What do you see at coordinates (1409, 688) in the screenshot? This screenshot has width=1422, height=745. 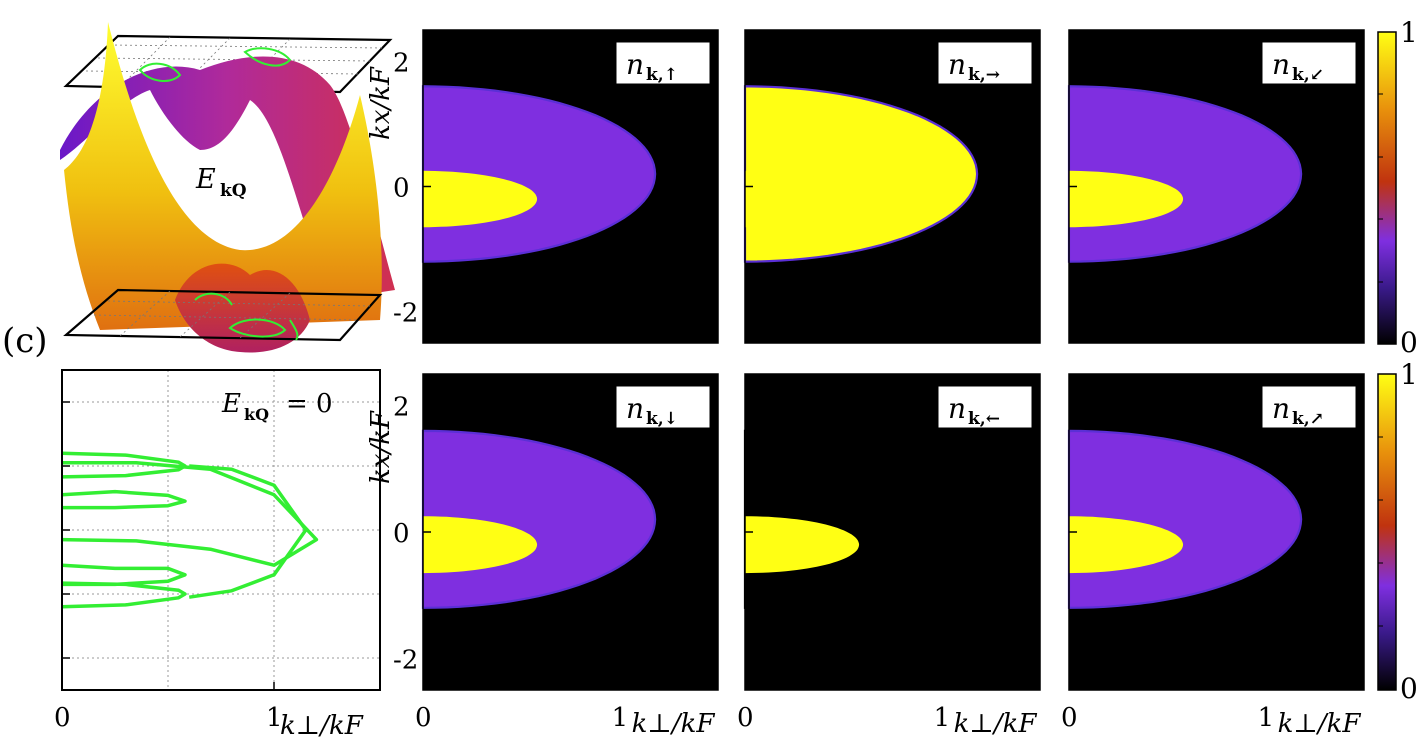 I see `colorbar-bottom-min: 0` at bounding box center [1409, 688].